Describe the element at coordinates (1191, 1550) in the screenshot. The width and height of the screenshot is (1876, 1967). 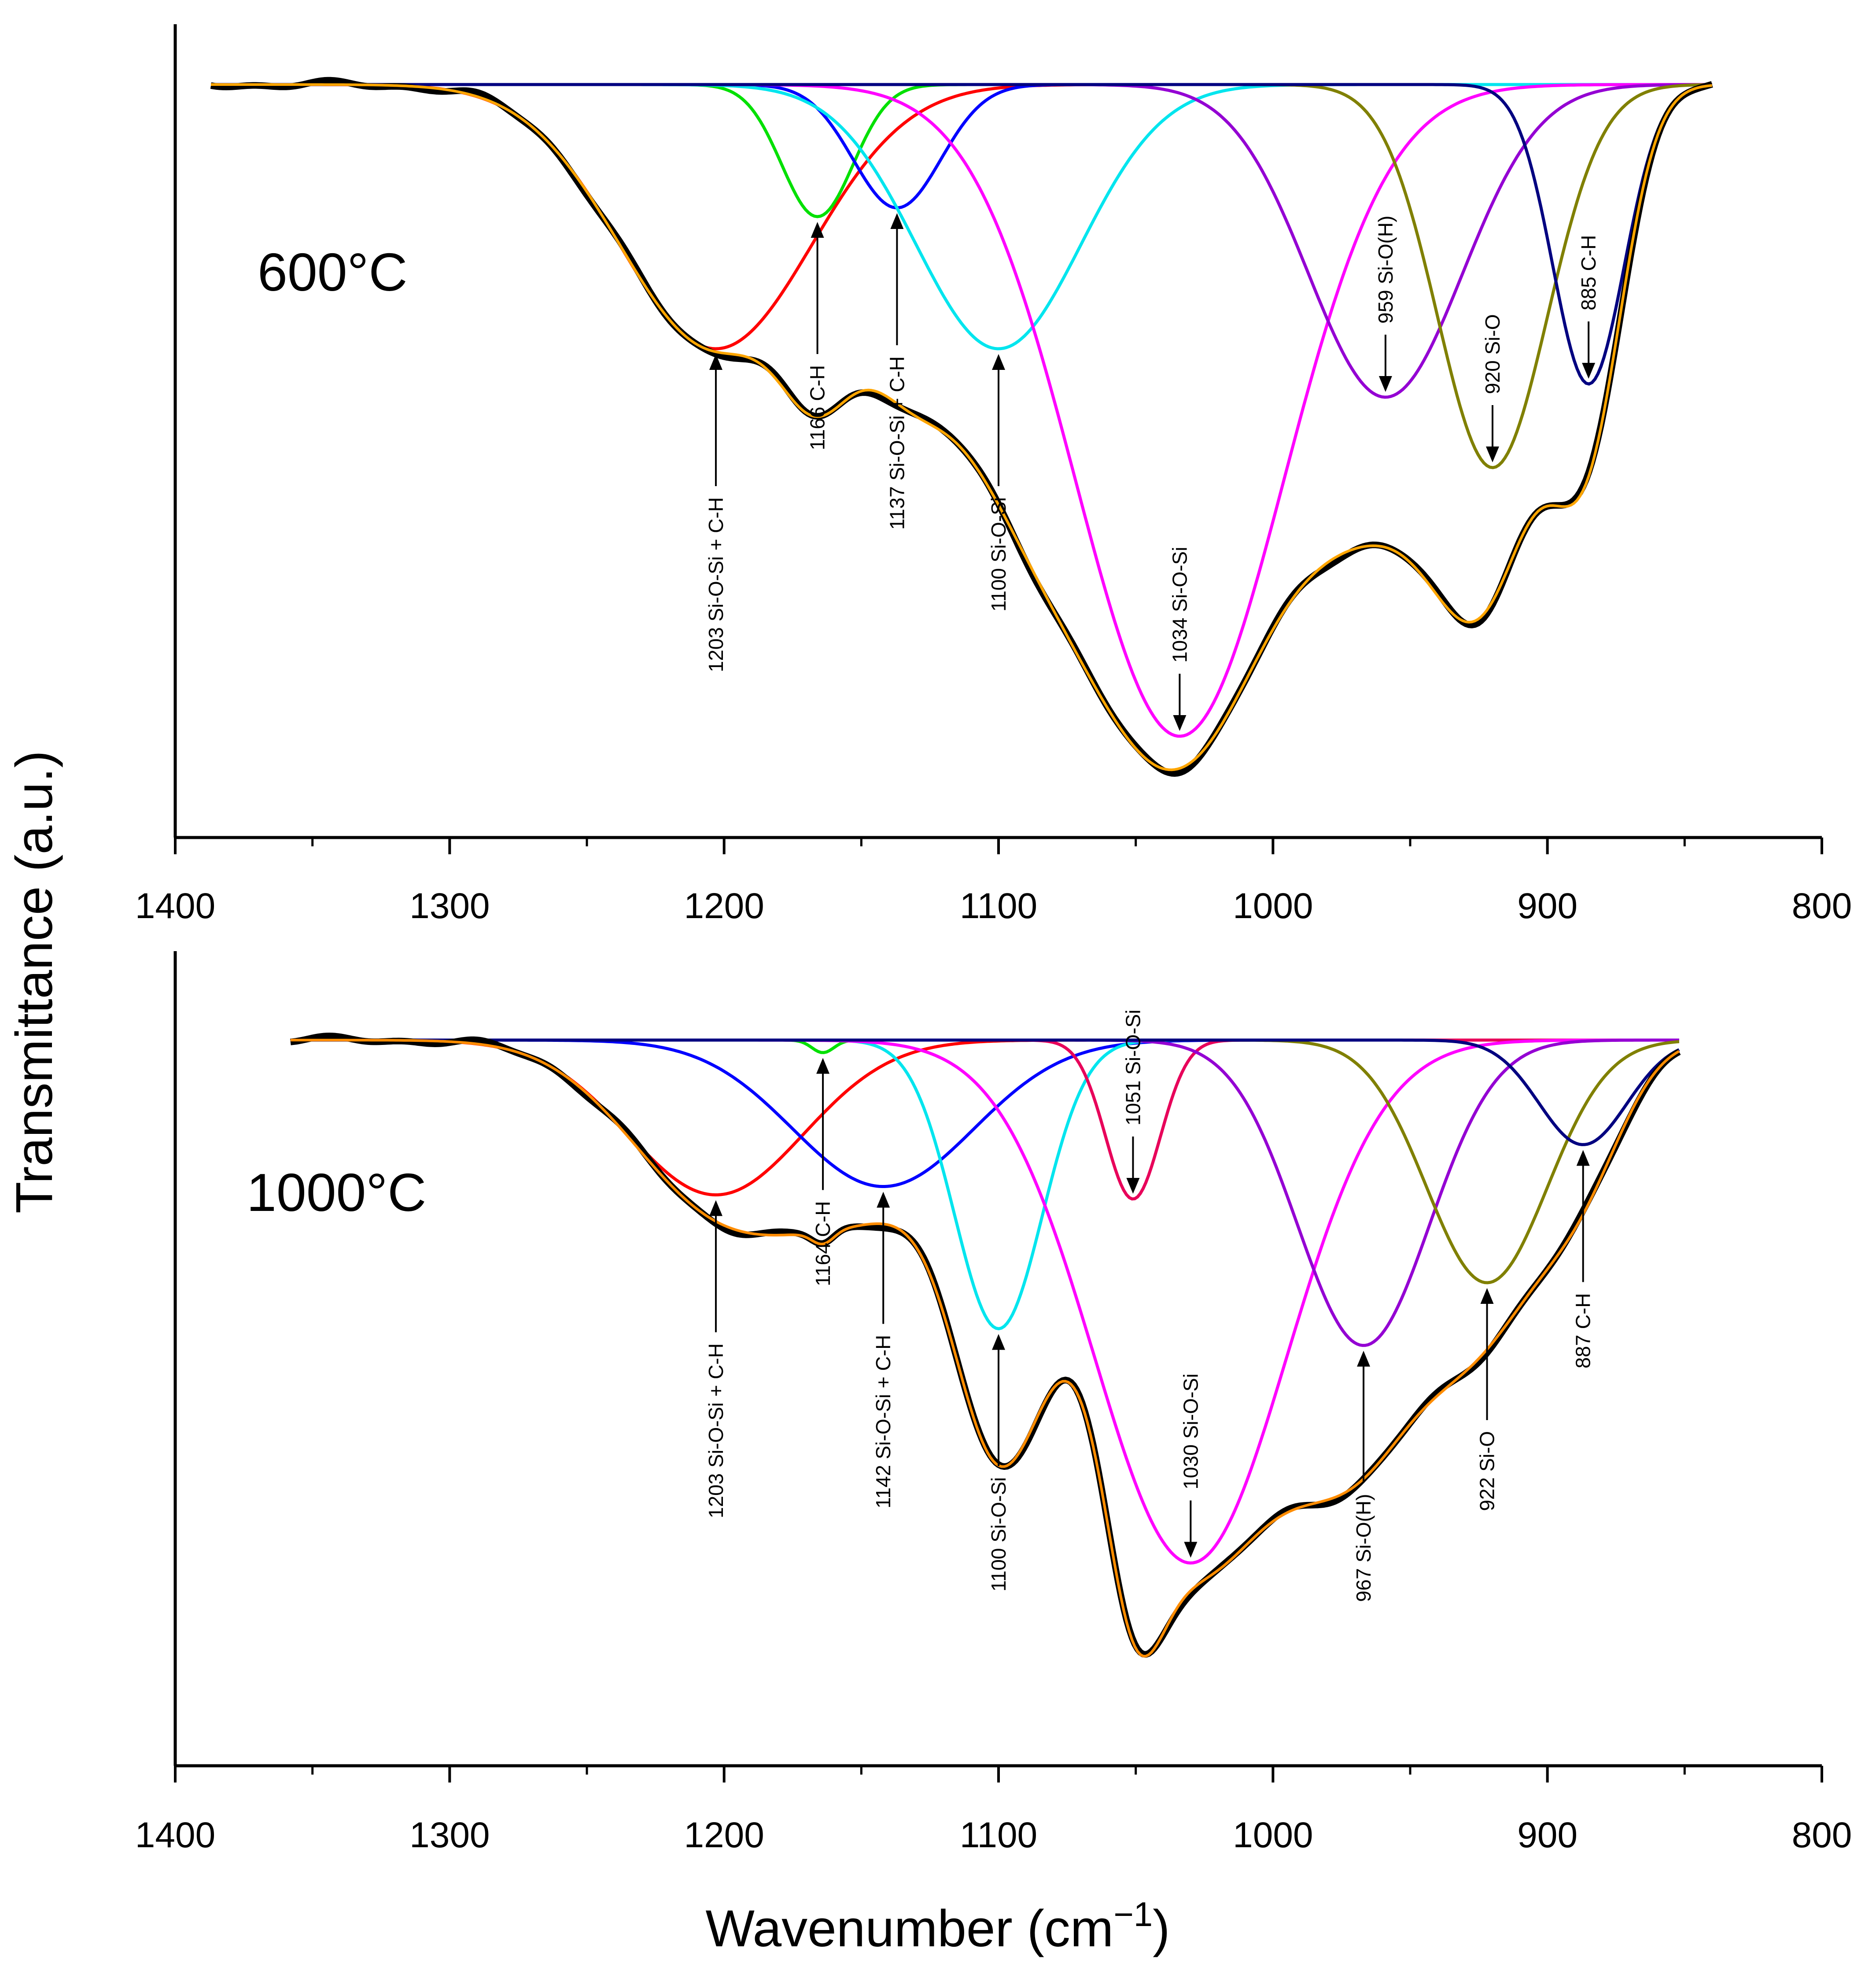
I see `panel-2-peak-1030-arrow-head` at that location.